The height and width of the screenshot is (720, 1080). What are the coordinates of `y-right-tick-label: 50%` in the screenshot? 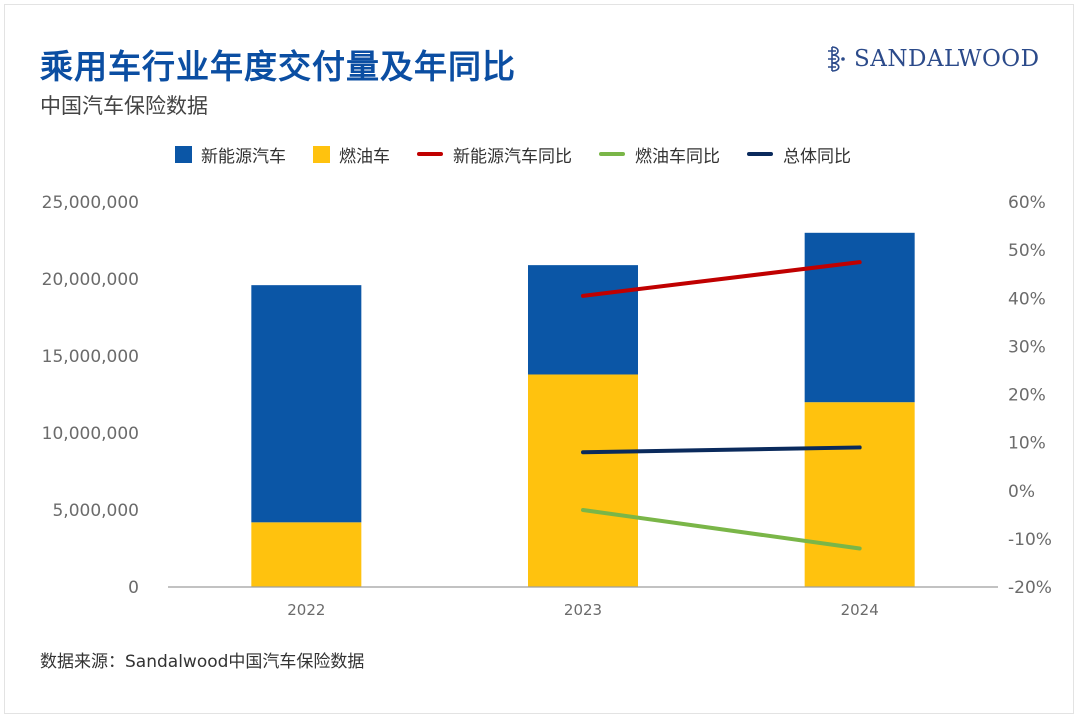 It's located at (1027, 251).